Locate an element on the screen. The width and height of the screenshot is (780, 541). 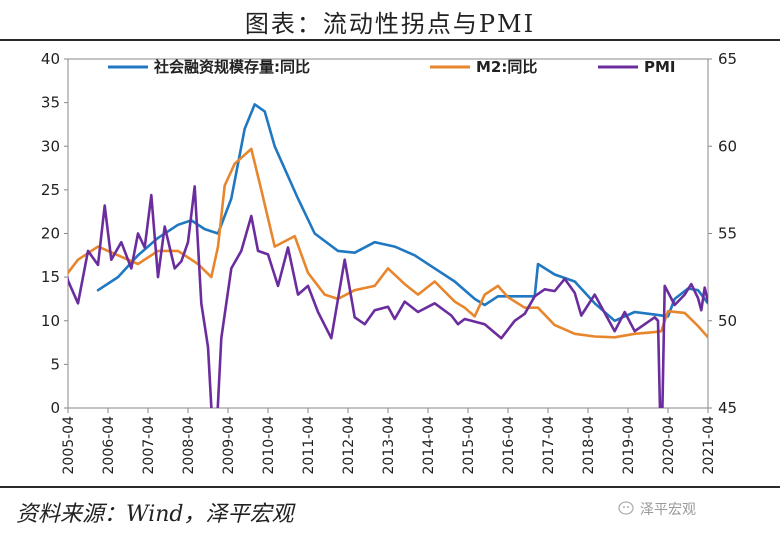
wechat-icon is located at coordinates (626, 508).